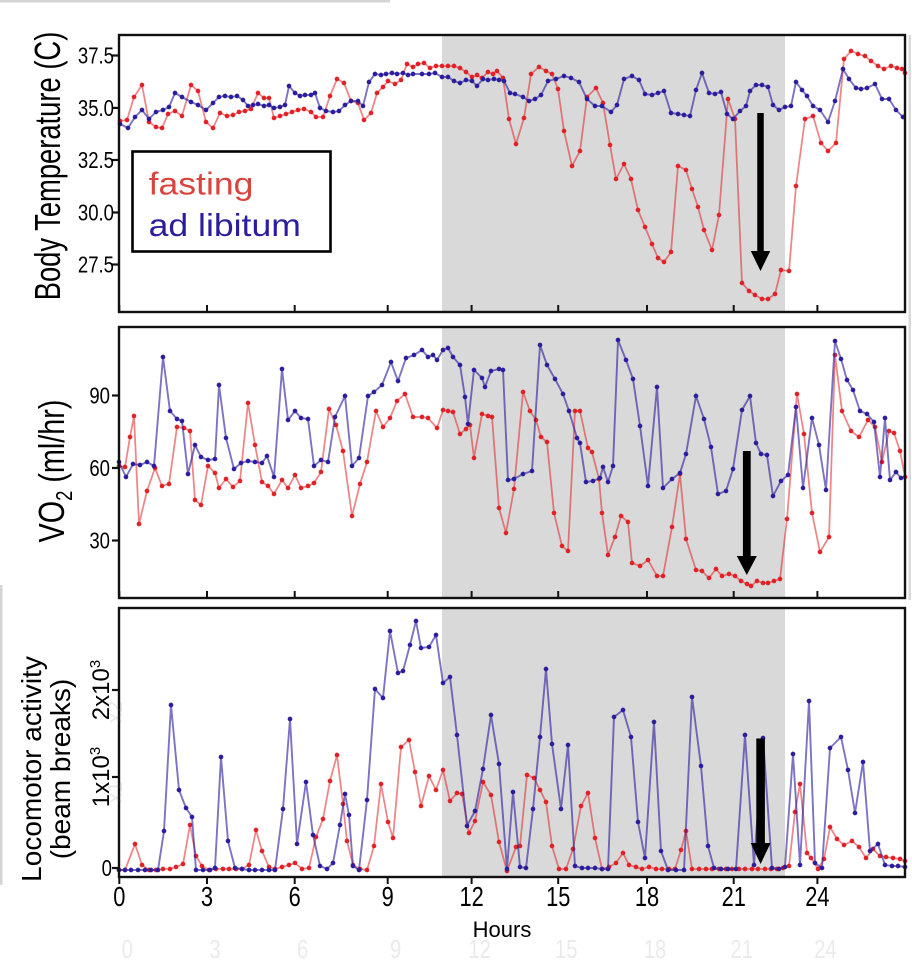  Describe the element at coordinates (96, 161) in the screenshot. I see `svg-text: 32.5` at that location.